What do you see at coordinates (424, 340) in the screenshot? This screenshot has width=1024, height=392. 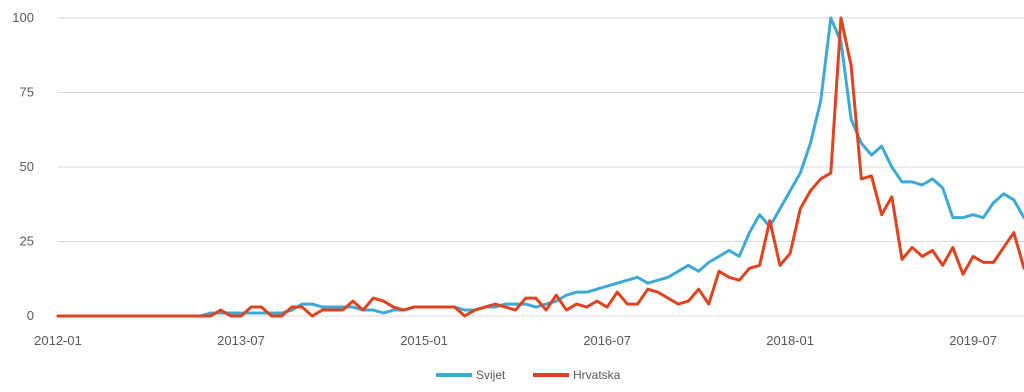 I see `x-tick-label: 2015-01` at bounding box center [424, 340].